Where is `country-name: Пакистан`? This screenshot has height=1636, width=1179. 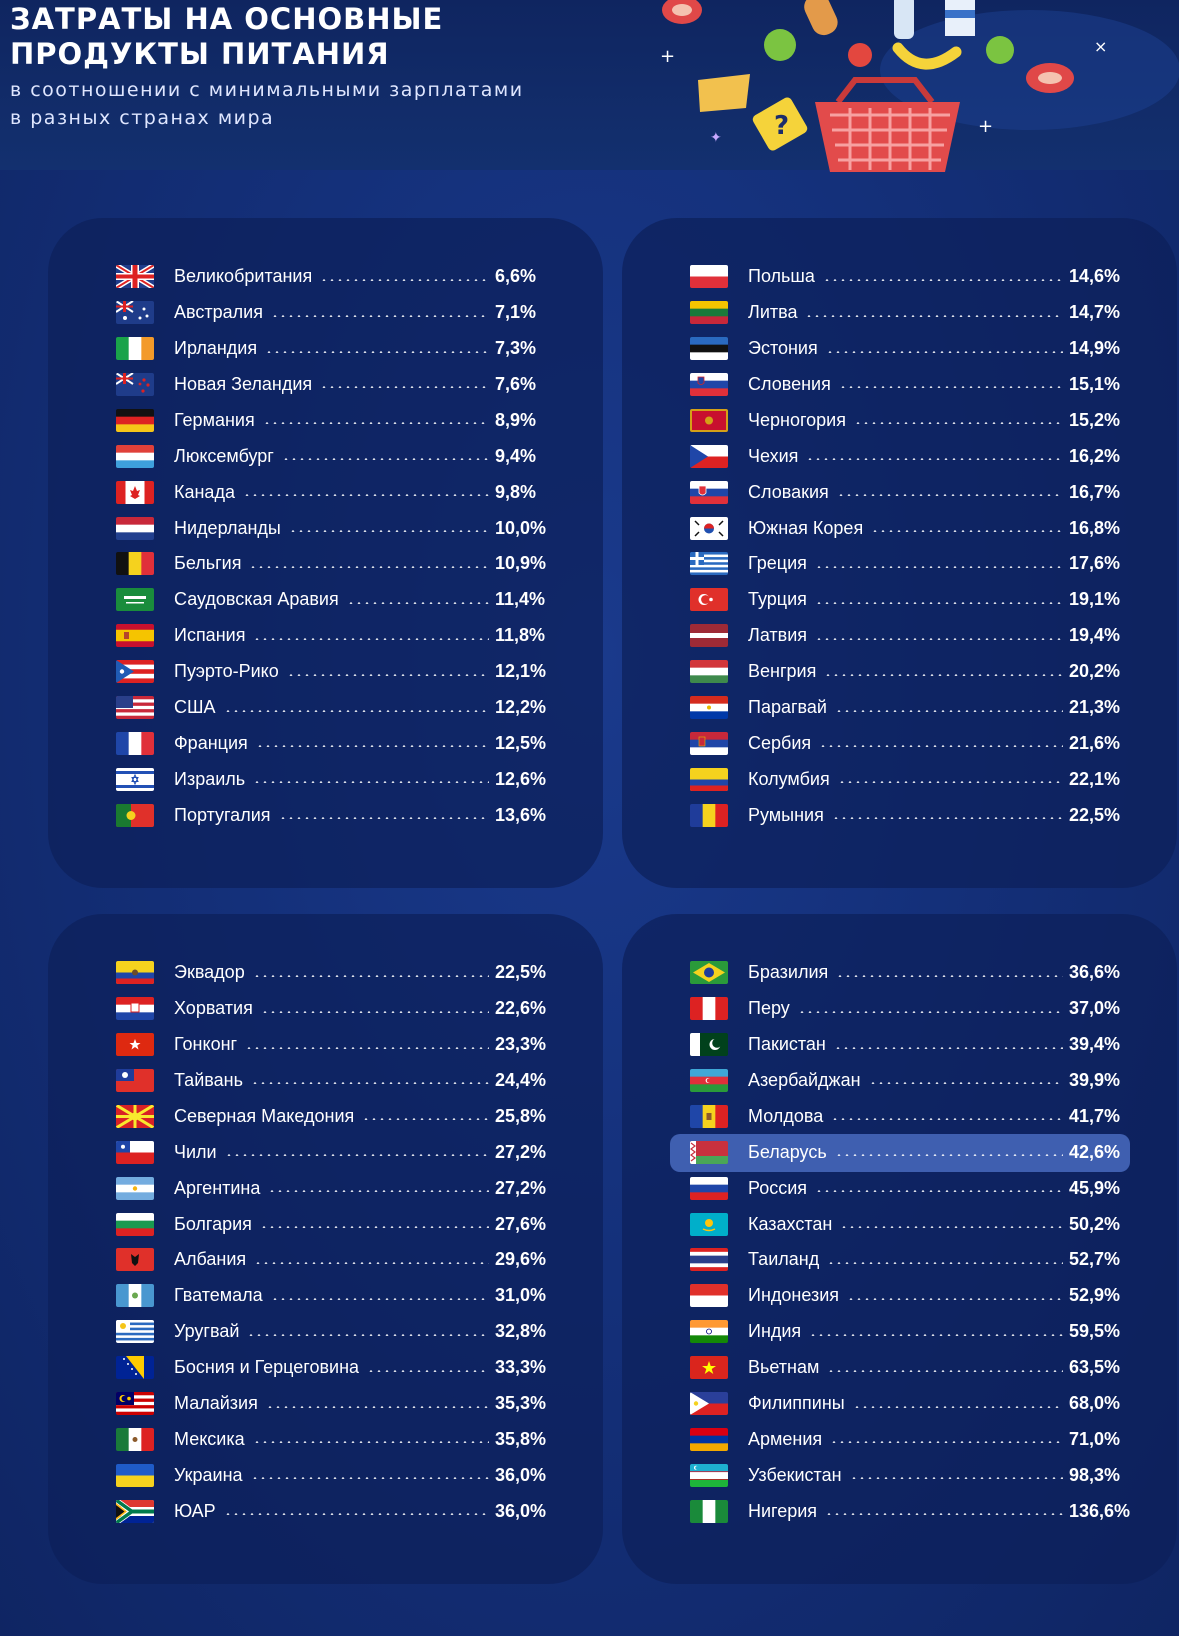
country-name: Пакистан is located at coordinates (787, 1044).